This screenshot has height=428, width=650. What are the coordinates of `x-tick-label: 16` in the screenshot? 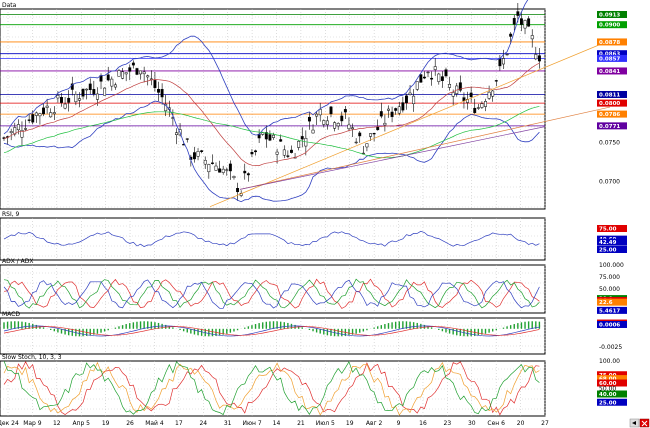 It's located at (423, 423).